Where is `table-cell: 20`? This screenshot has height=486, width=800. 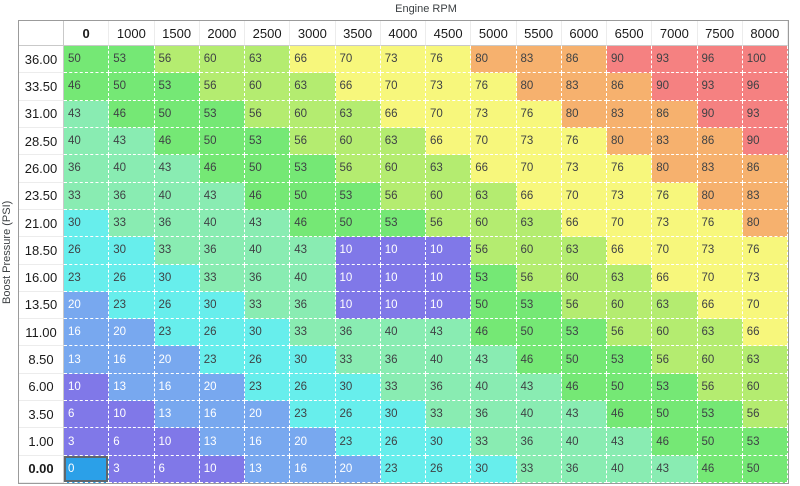 table-cell: 20 is located at coordinates (268, 415).